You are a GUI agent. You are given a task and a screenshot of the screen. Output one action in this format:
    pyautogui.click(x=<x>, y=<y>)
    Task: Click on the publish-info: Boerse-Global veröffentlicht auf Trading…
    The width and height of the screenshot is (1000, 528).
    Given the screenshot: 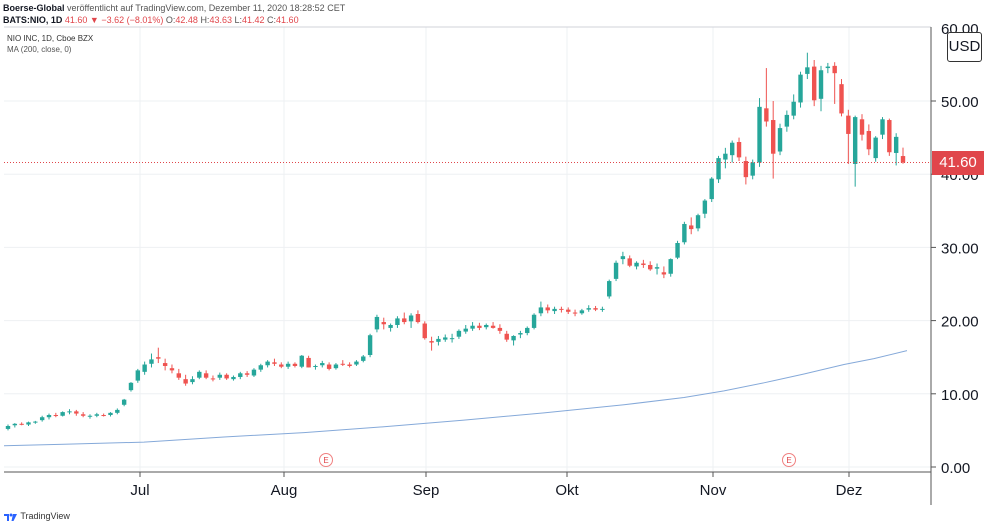 What is the action you would take?
    pyautogui.click(x=174, y=8)
    